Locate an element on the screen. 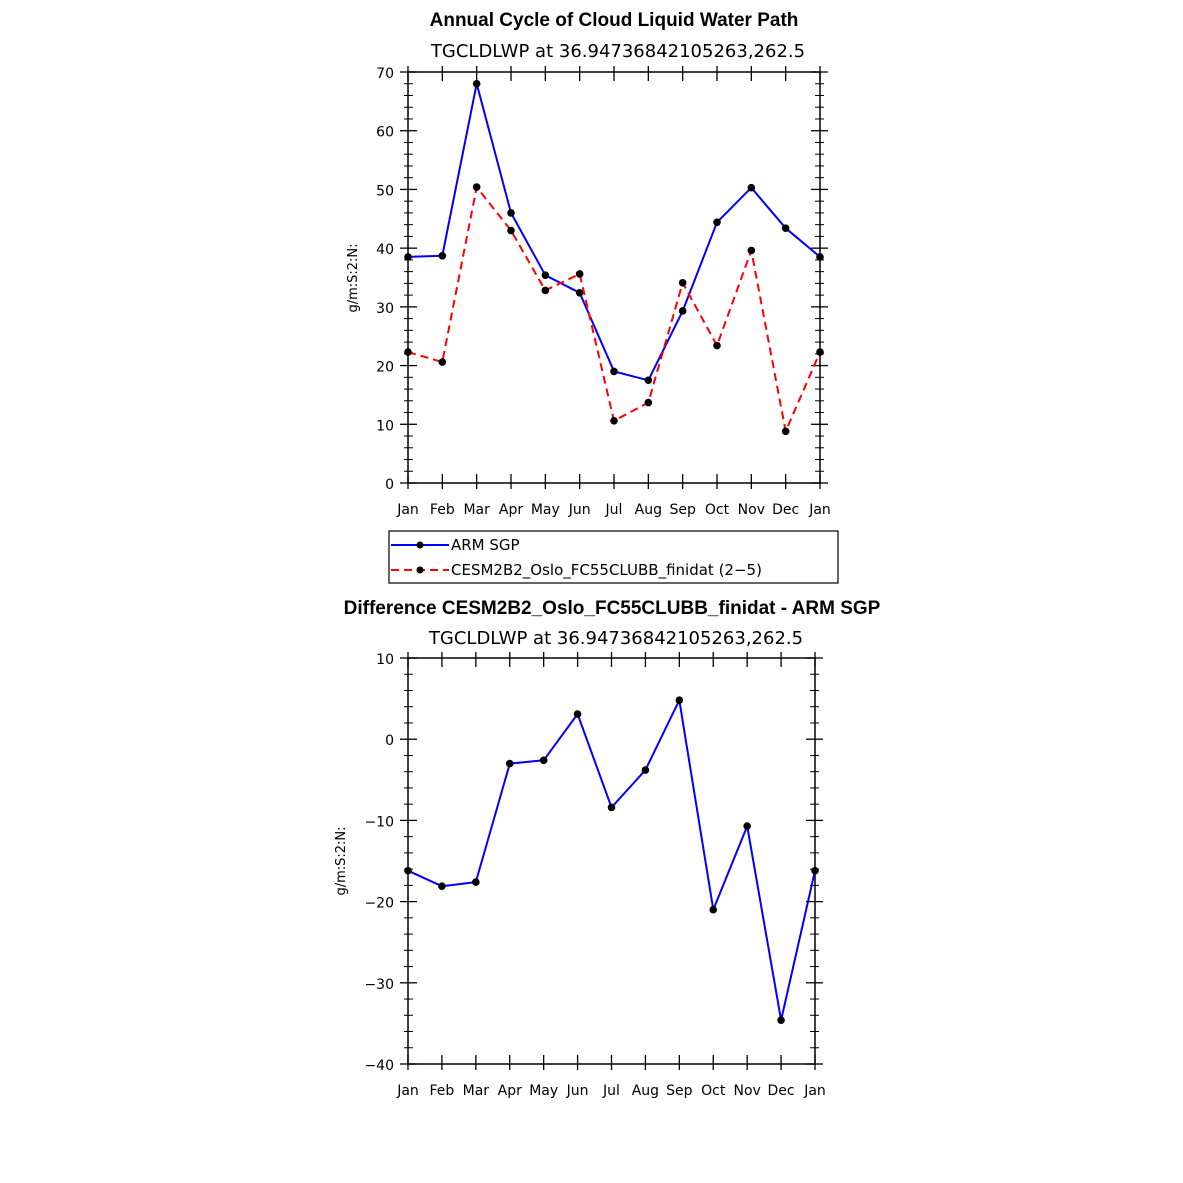  bottom-y-axis-label: g/m:S:2:N: is located at coordinates (341, 860).